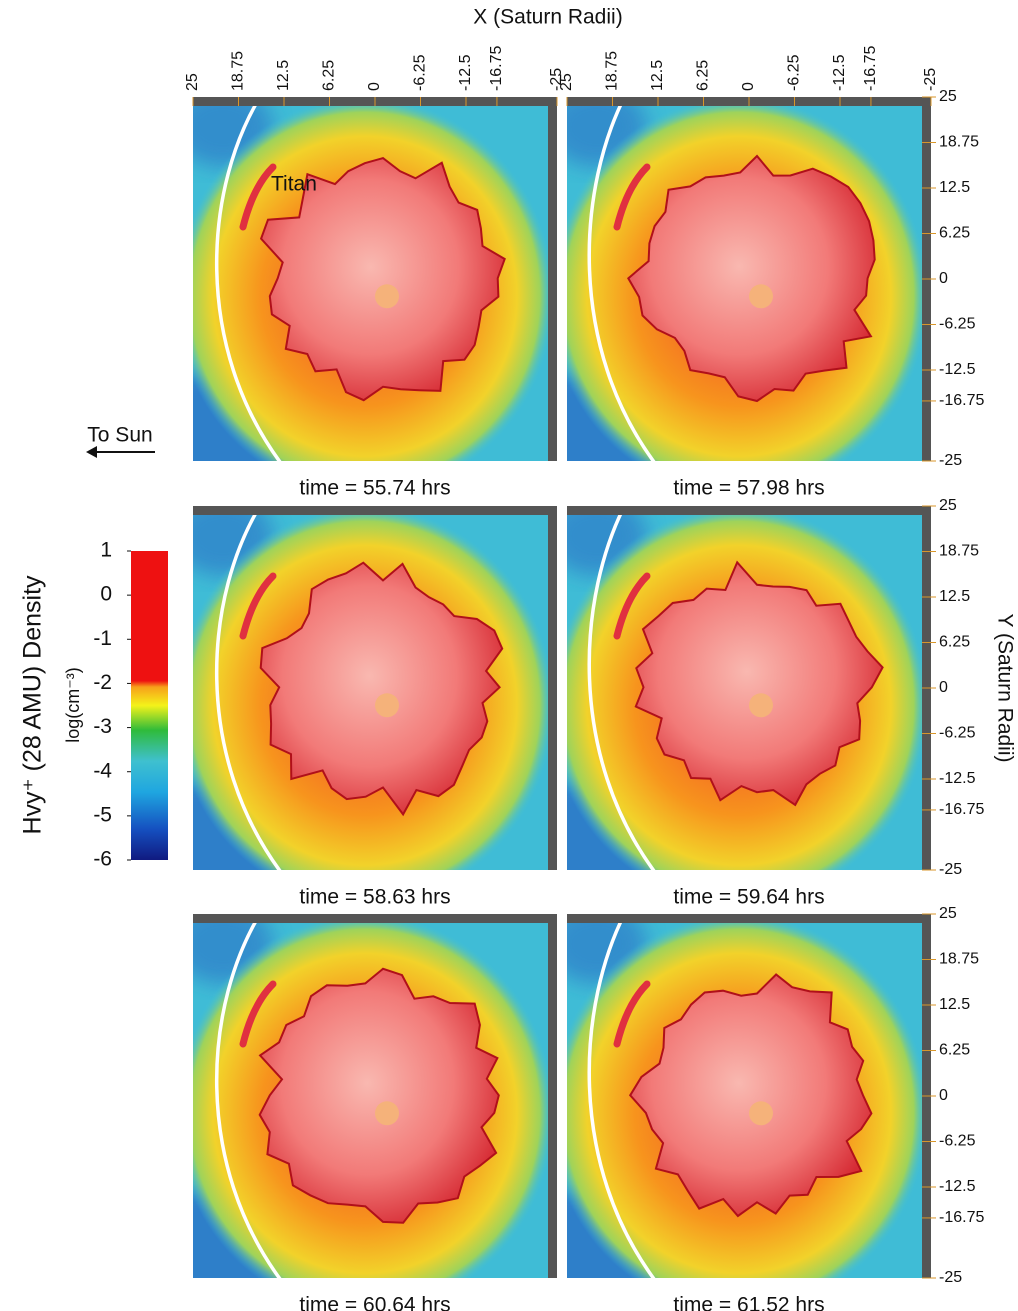 The height and width of the screenshot is (1311, 1018). What do you see at coordinates (748, 897) in the screenshot?
I see `panel-title: time = 59.64 hrs` at bounding box center [748, 897].